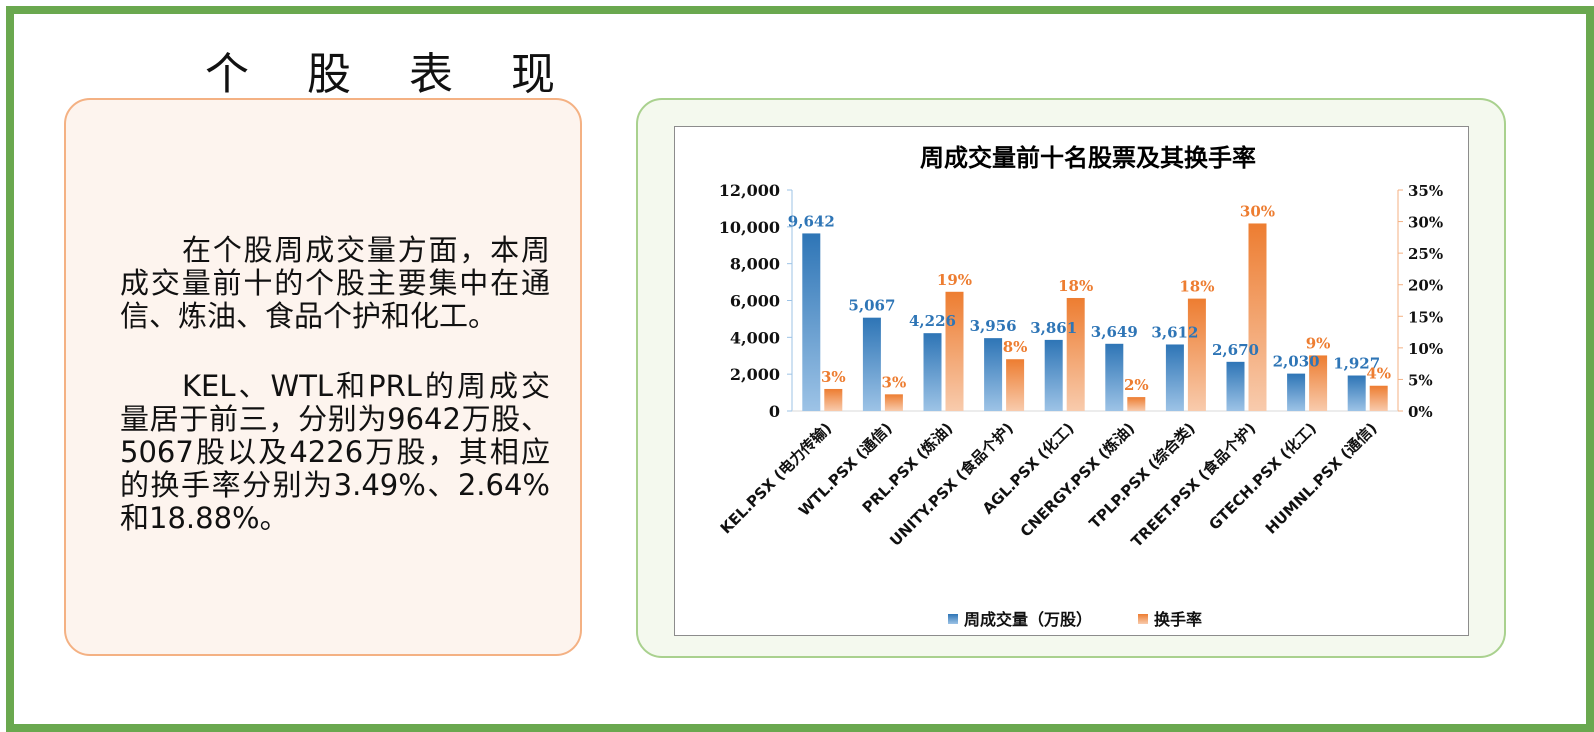  Describe the element at coordinates (871, 306) in the screenshot. I see `data-label-volume: 5,067` at that location.